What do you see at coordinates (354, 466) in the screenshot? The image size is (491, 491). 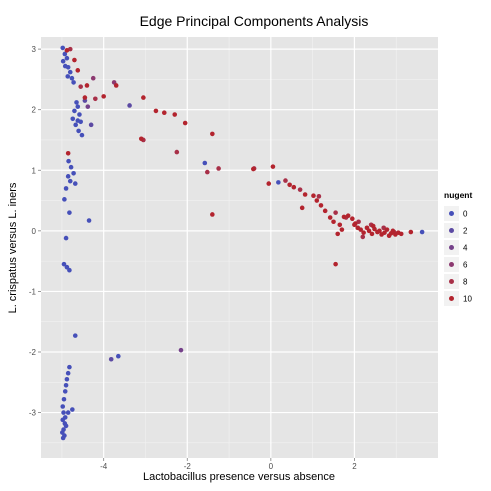 I see `x-tick-label: 2` at bounding box center [354, 466].